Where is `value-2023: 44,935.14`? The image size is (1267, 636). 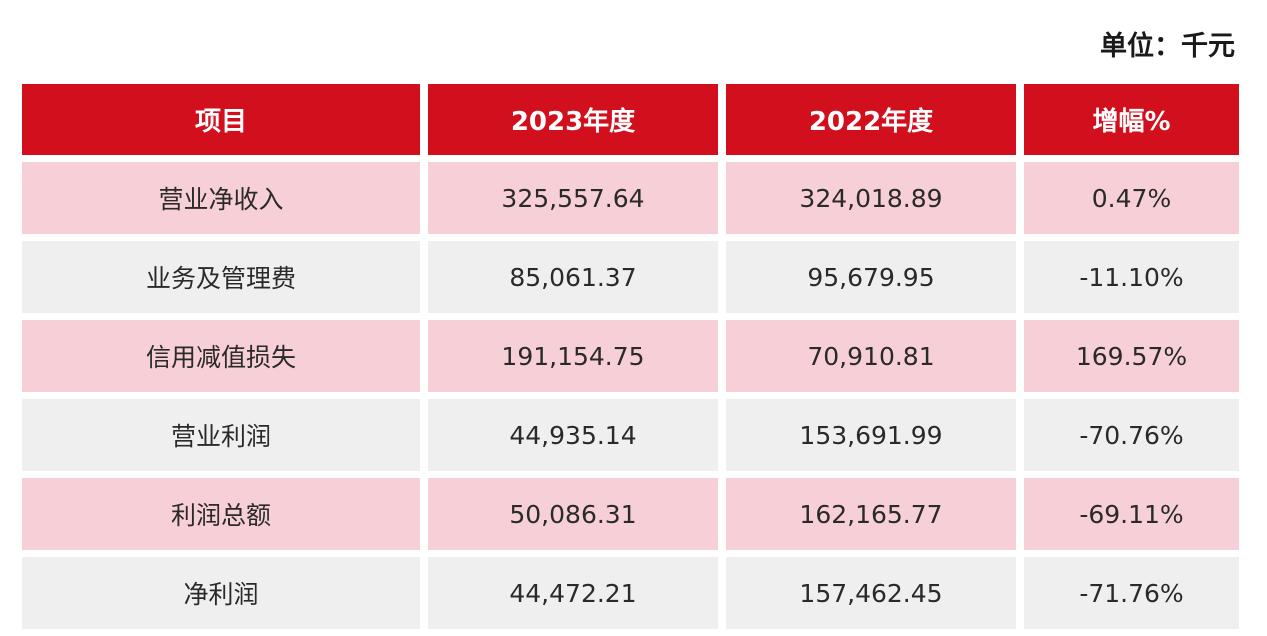 value-2023: 44,935.14 is located at coordinates (573, 435).